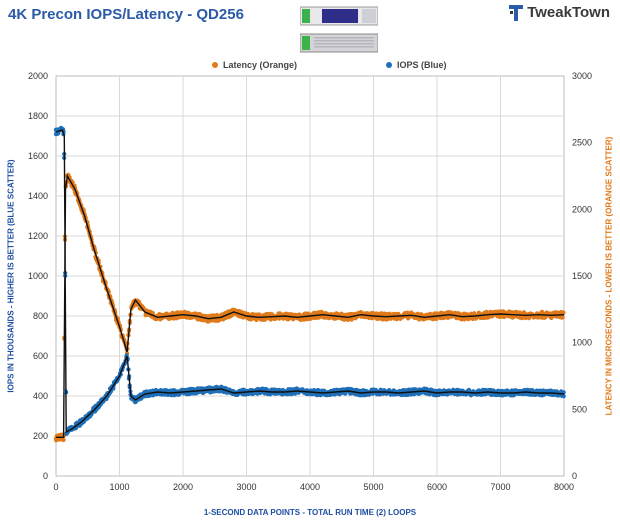 The image size is (620, 526). What do you see at coordinates (260, 65) in the screenshot?
I see `legend-latency-label: Latency (Orange)` at bounding box center [260, 65].